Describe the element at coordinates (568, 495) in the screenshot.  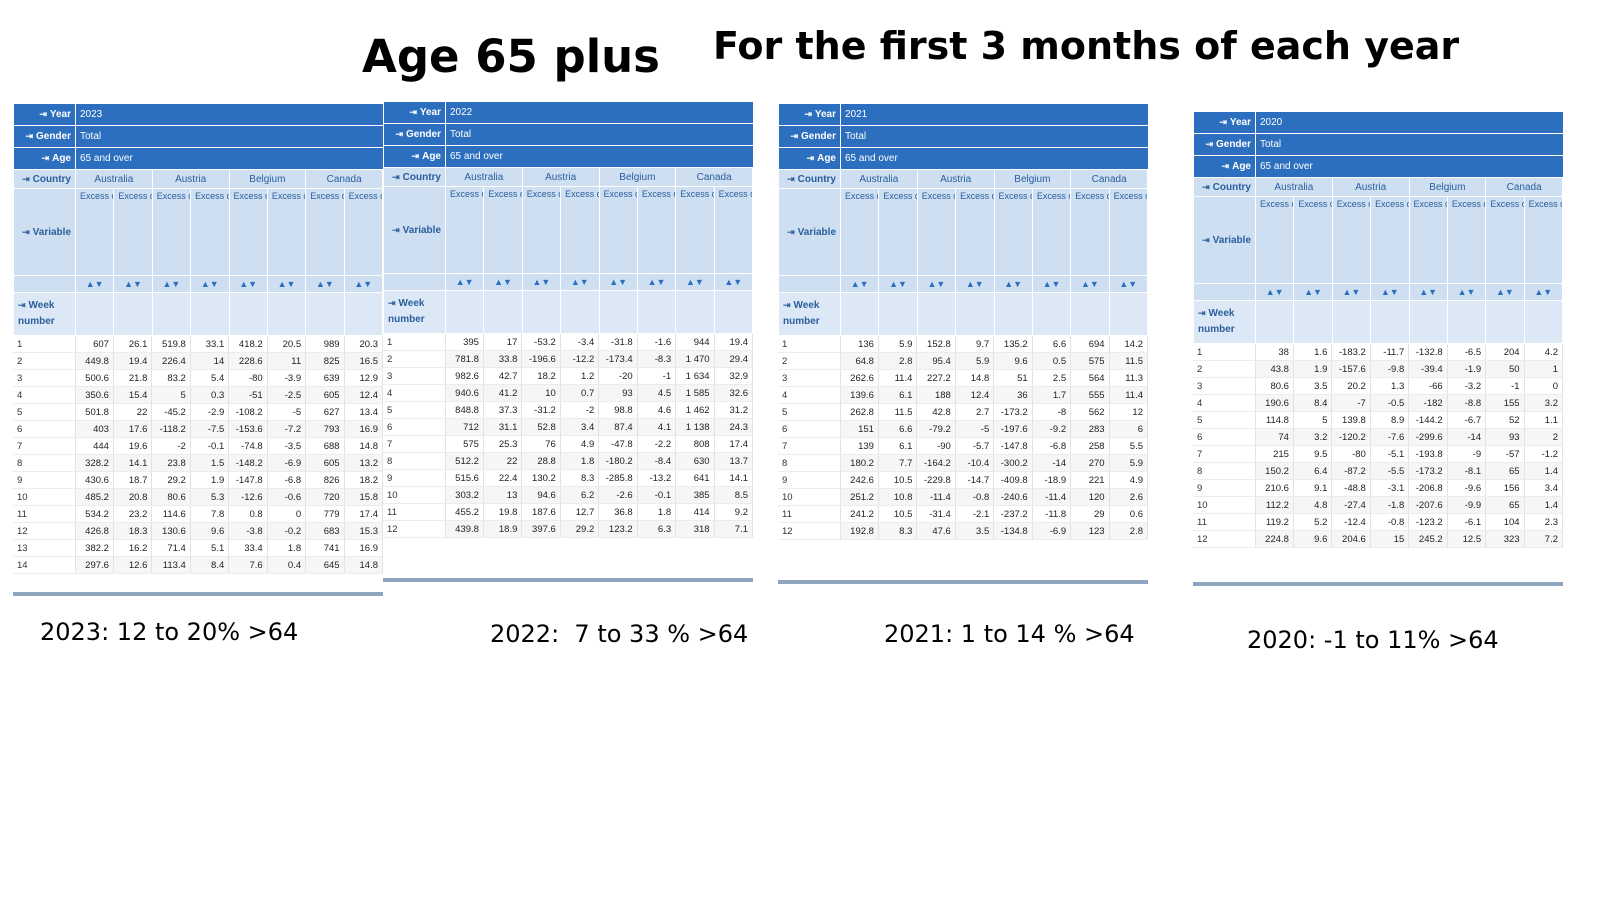
I see `table-row: 10 303.2 13 94.6 6.2 -2.6 -0.1 385 8.5` at that location.